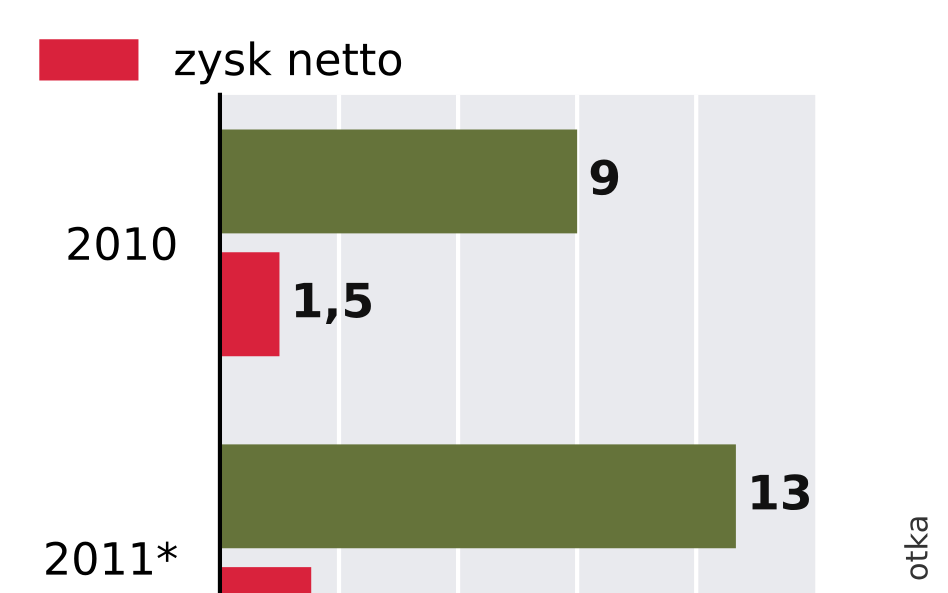  I want to click on data-label: 13, so click(780, 492).